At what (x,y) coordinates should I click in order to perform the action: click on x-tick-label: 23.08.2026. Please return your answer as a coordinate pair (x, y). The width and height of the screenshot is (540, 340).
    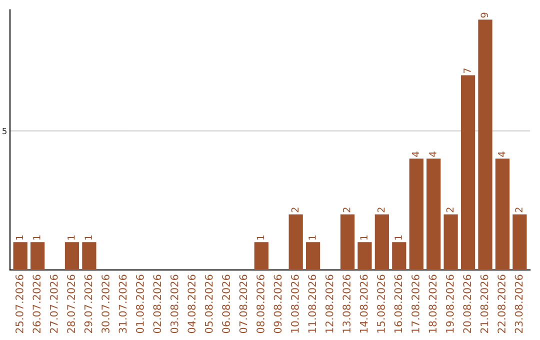
    Looking at the image, I should click on (518, 304).